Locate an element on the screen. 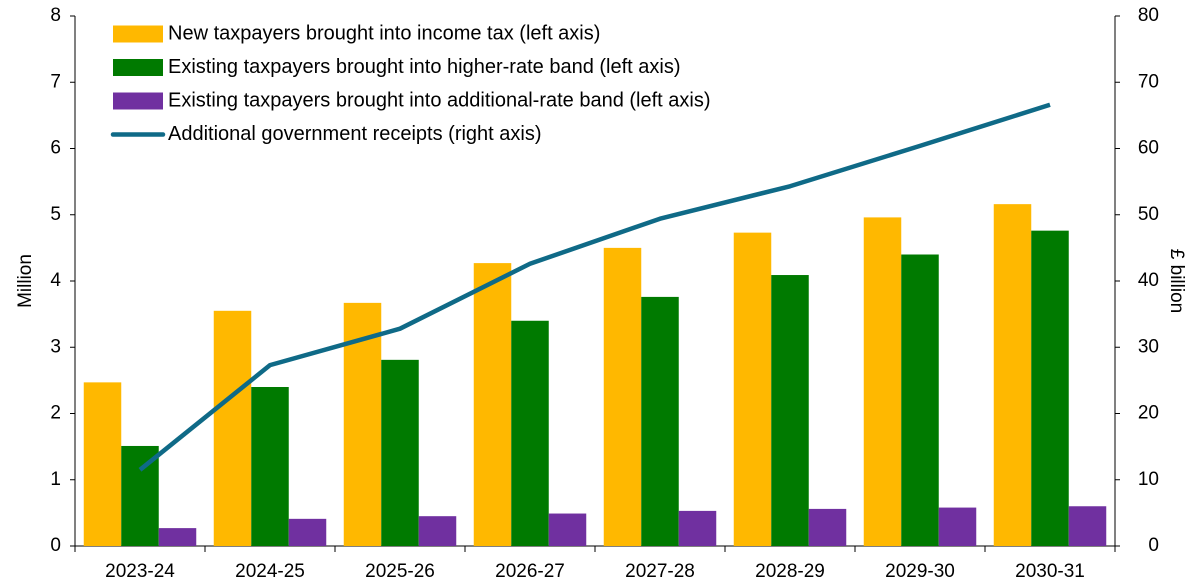  y2-tick-label: 30 is located at coordinates (1148, 346).